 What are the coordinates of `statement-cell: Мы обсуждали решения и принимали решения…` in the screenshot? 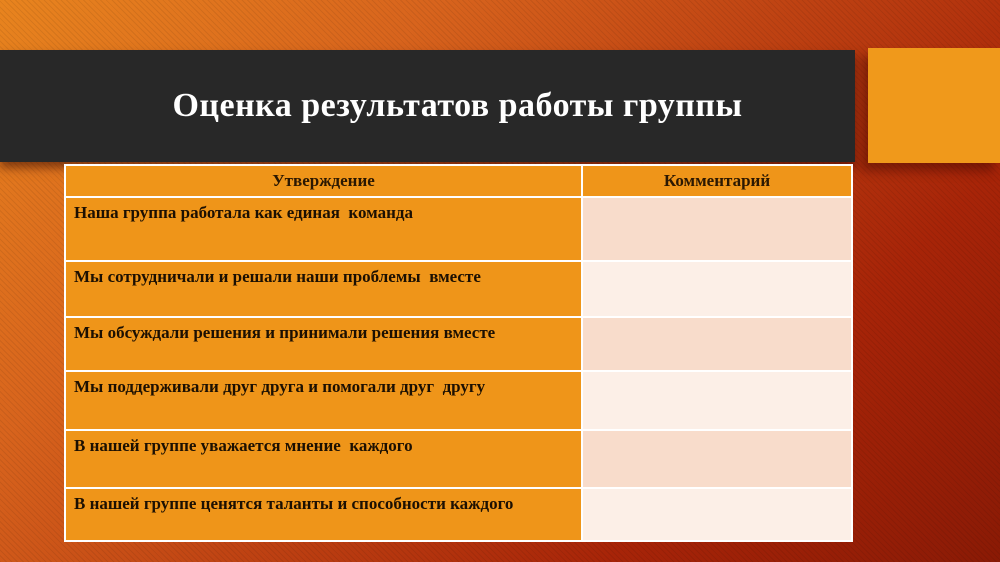 It's located at (323, 344).